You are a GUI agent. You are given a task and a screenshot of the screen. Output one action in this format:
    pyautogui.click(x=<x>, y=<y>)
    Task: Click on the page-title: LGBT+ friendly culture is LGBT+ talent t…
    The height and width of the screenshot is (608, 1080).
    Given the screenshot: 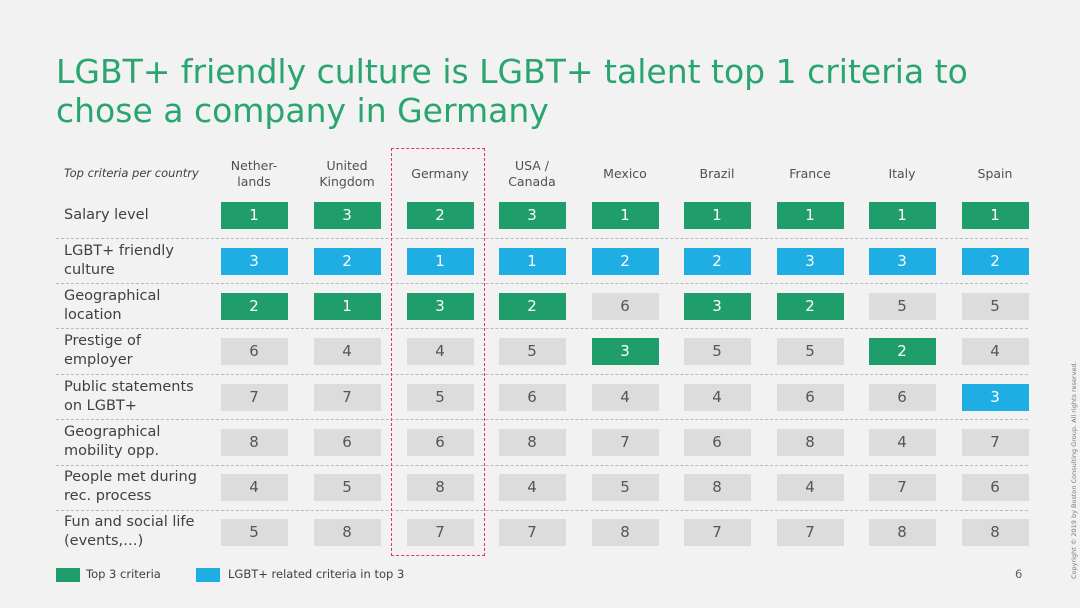 What is the action you would take?
    pyautogui.click(x=512, y=91)
    